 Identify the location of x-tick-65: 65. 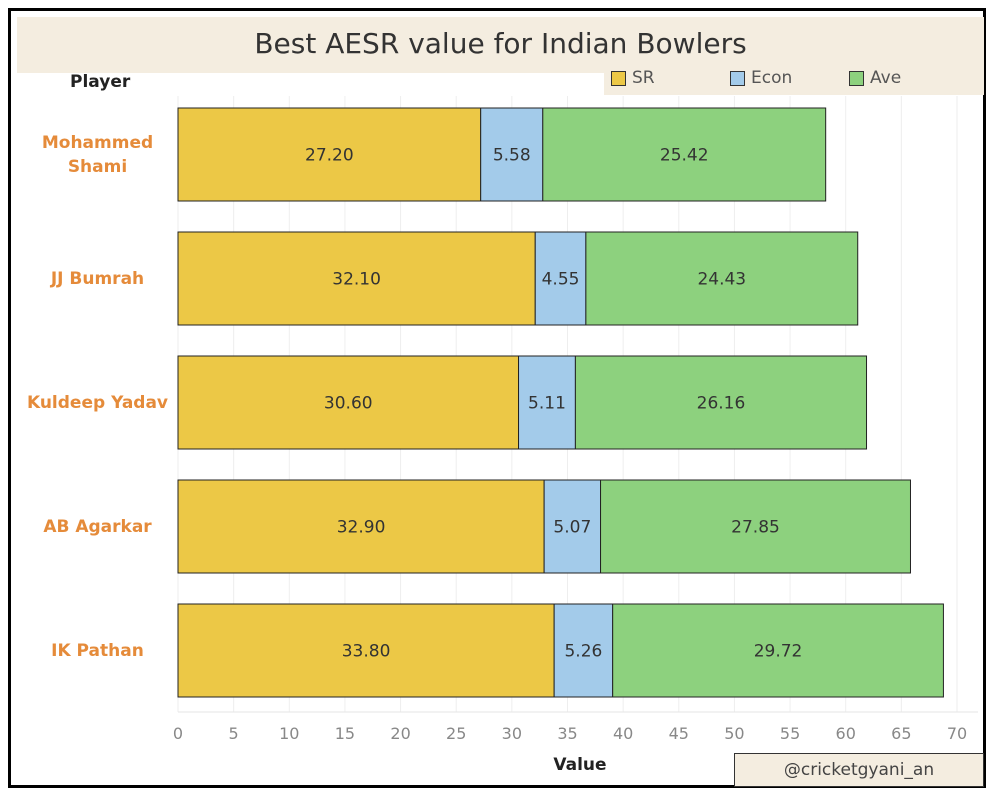
(901, 733).